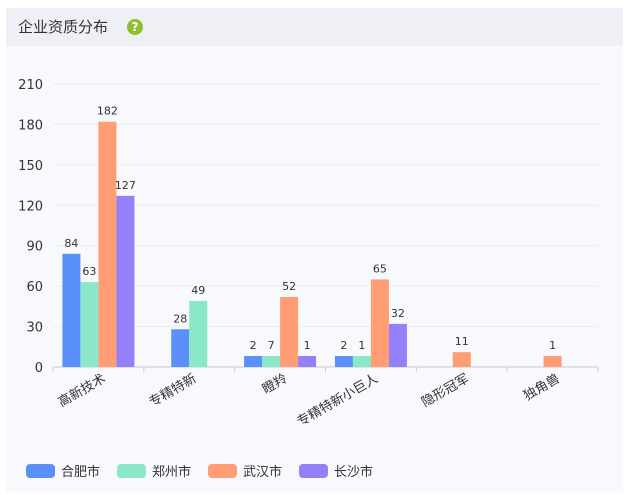 This screenshot has width=629, height=495. What do you see at coordinates (271, 345) in the screenshot?
I see `data-label: 7` at bounding box center [271, 345].